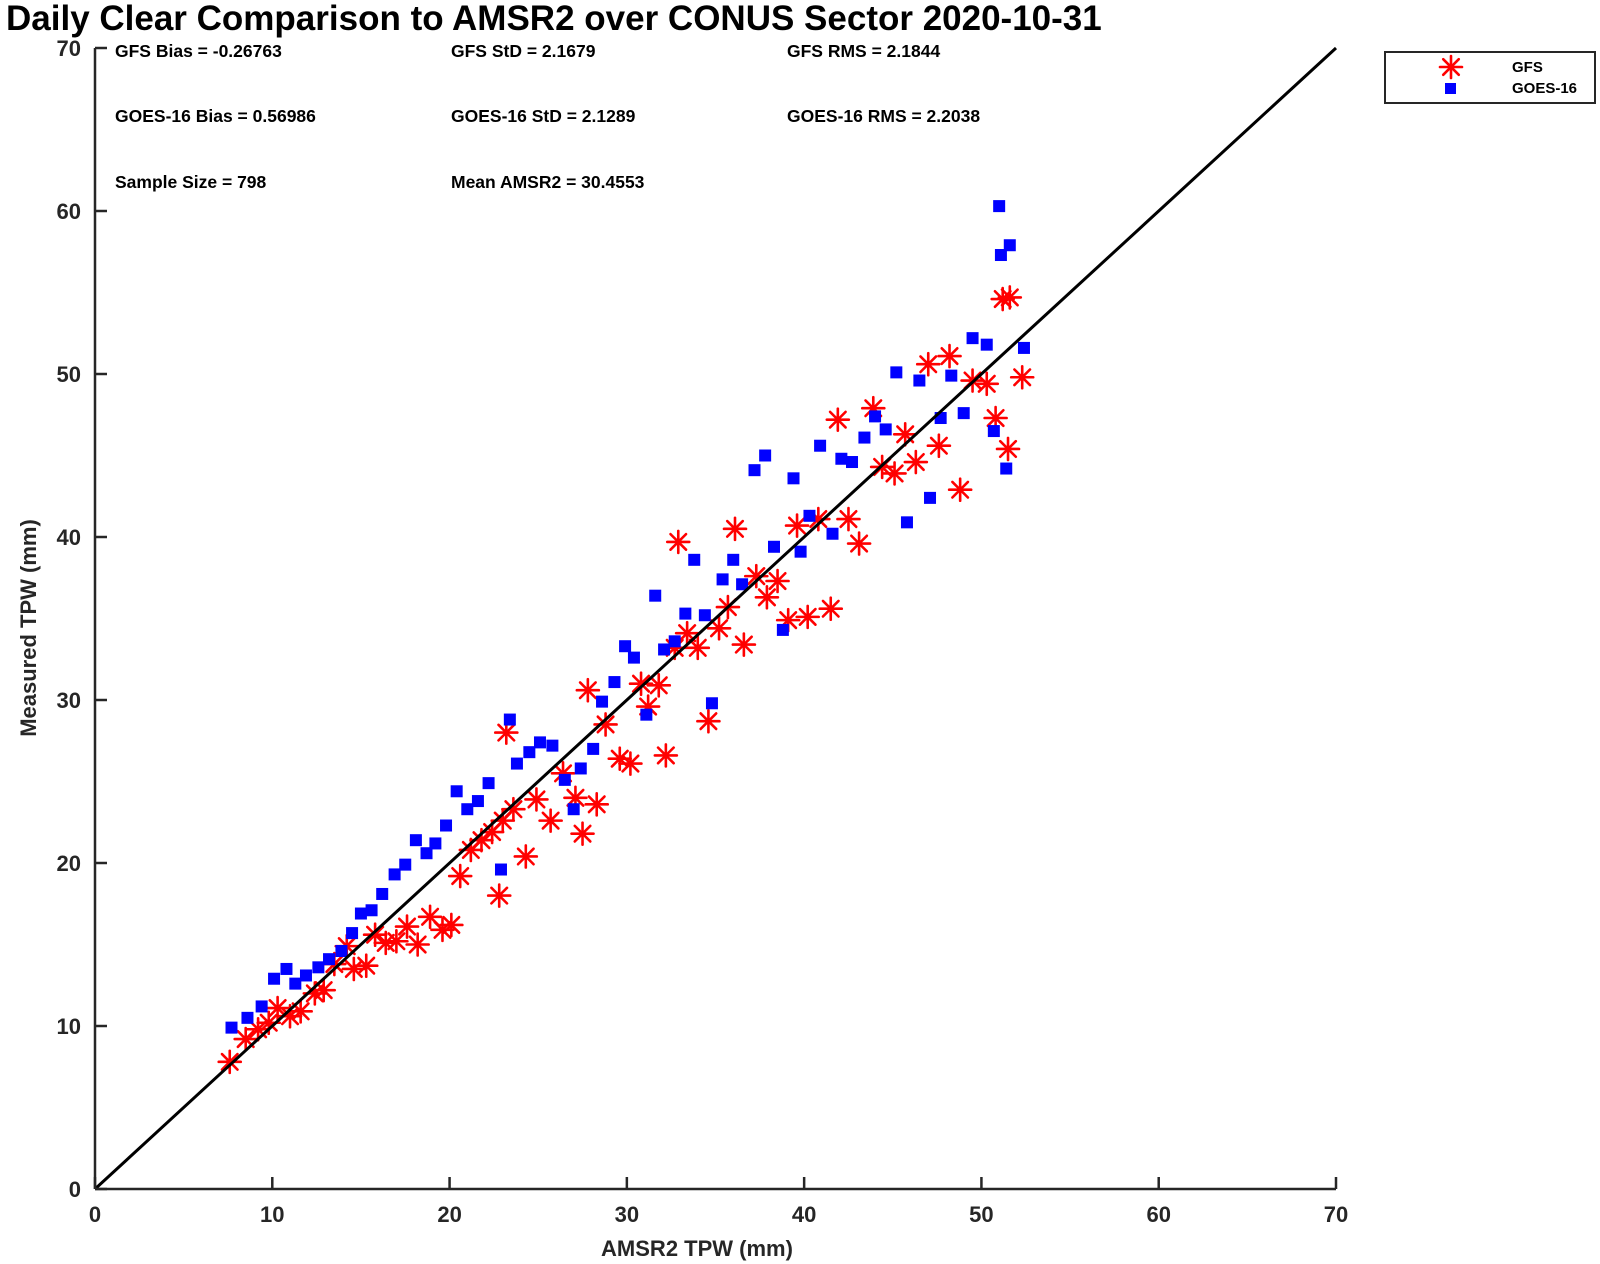  I want to click on y-tick-label: 30, so click(69, 700).